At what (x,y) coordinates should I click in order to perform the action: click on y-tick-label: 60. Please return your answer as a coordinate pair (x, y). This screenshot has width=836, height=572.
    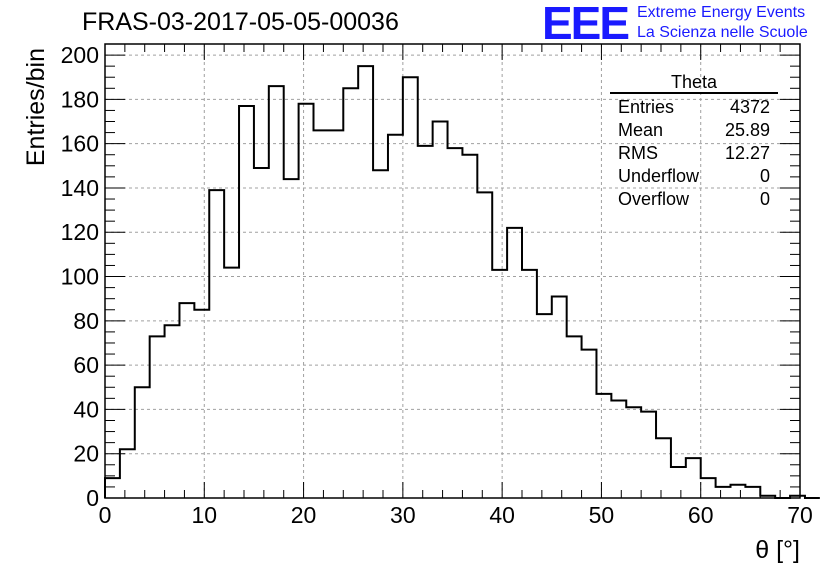
    Looking at the image, I should click on (86, 365).